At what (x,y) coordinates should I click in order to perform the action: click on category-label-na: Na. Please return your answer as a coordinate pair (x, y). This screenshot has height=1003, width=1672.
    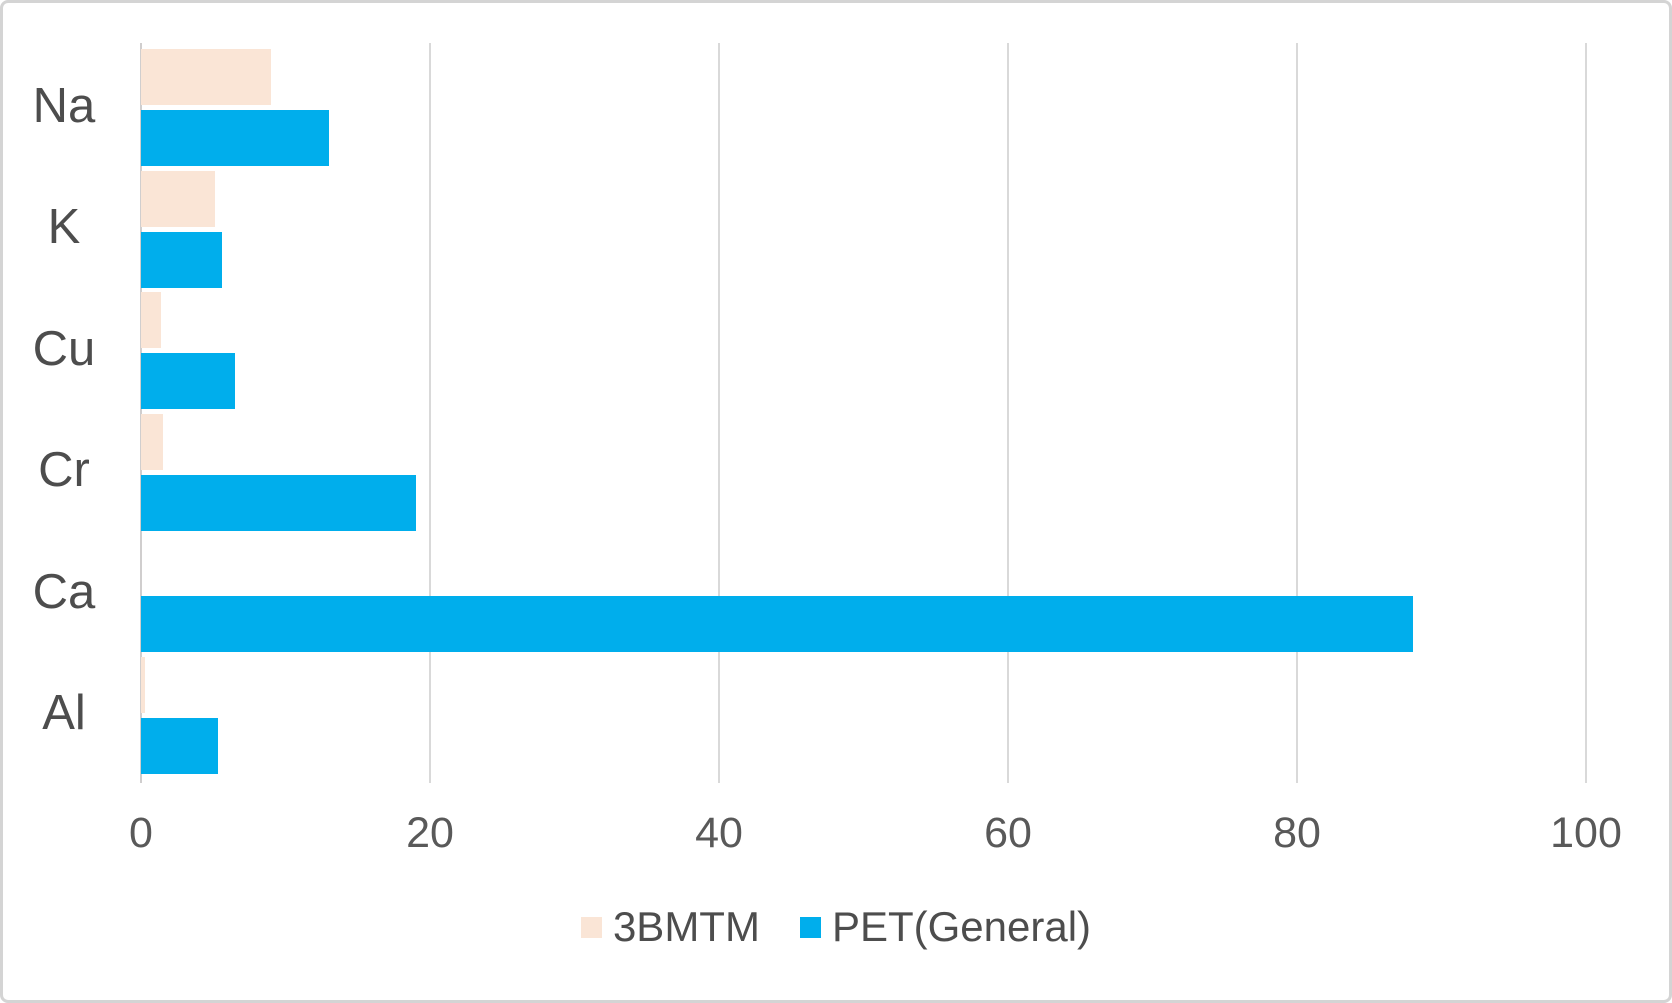
    Looking at the image, I should click on (64, 105).